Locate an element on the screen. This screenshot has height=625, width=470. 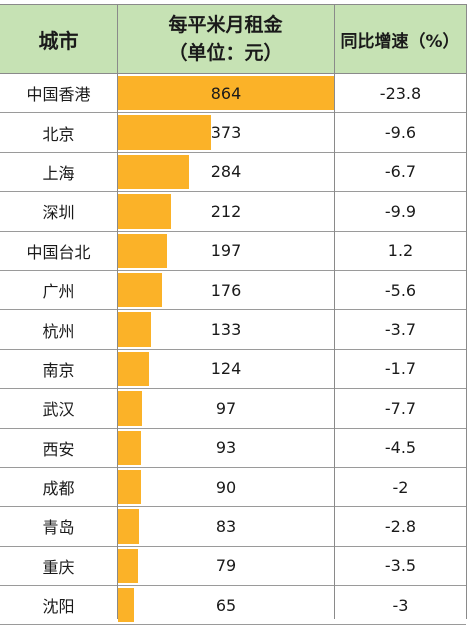
rent-cell: 373 is located at coordinates (226, 132).